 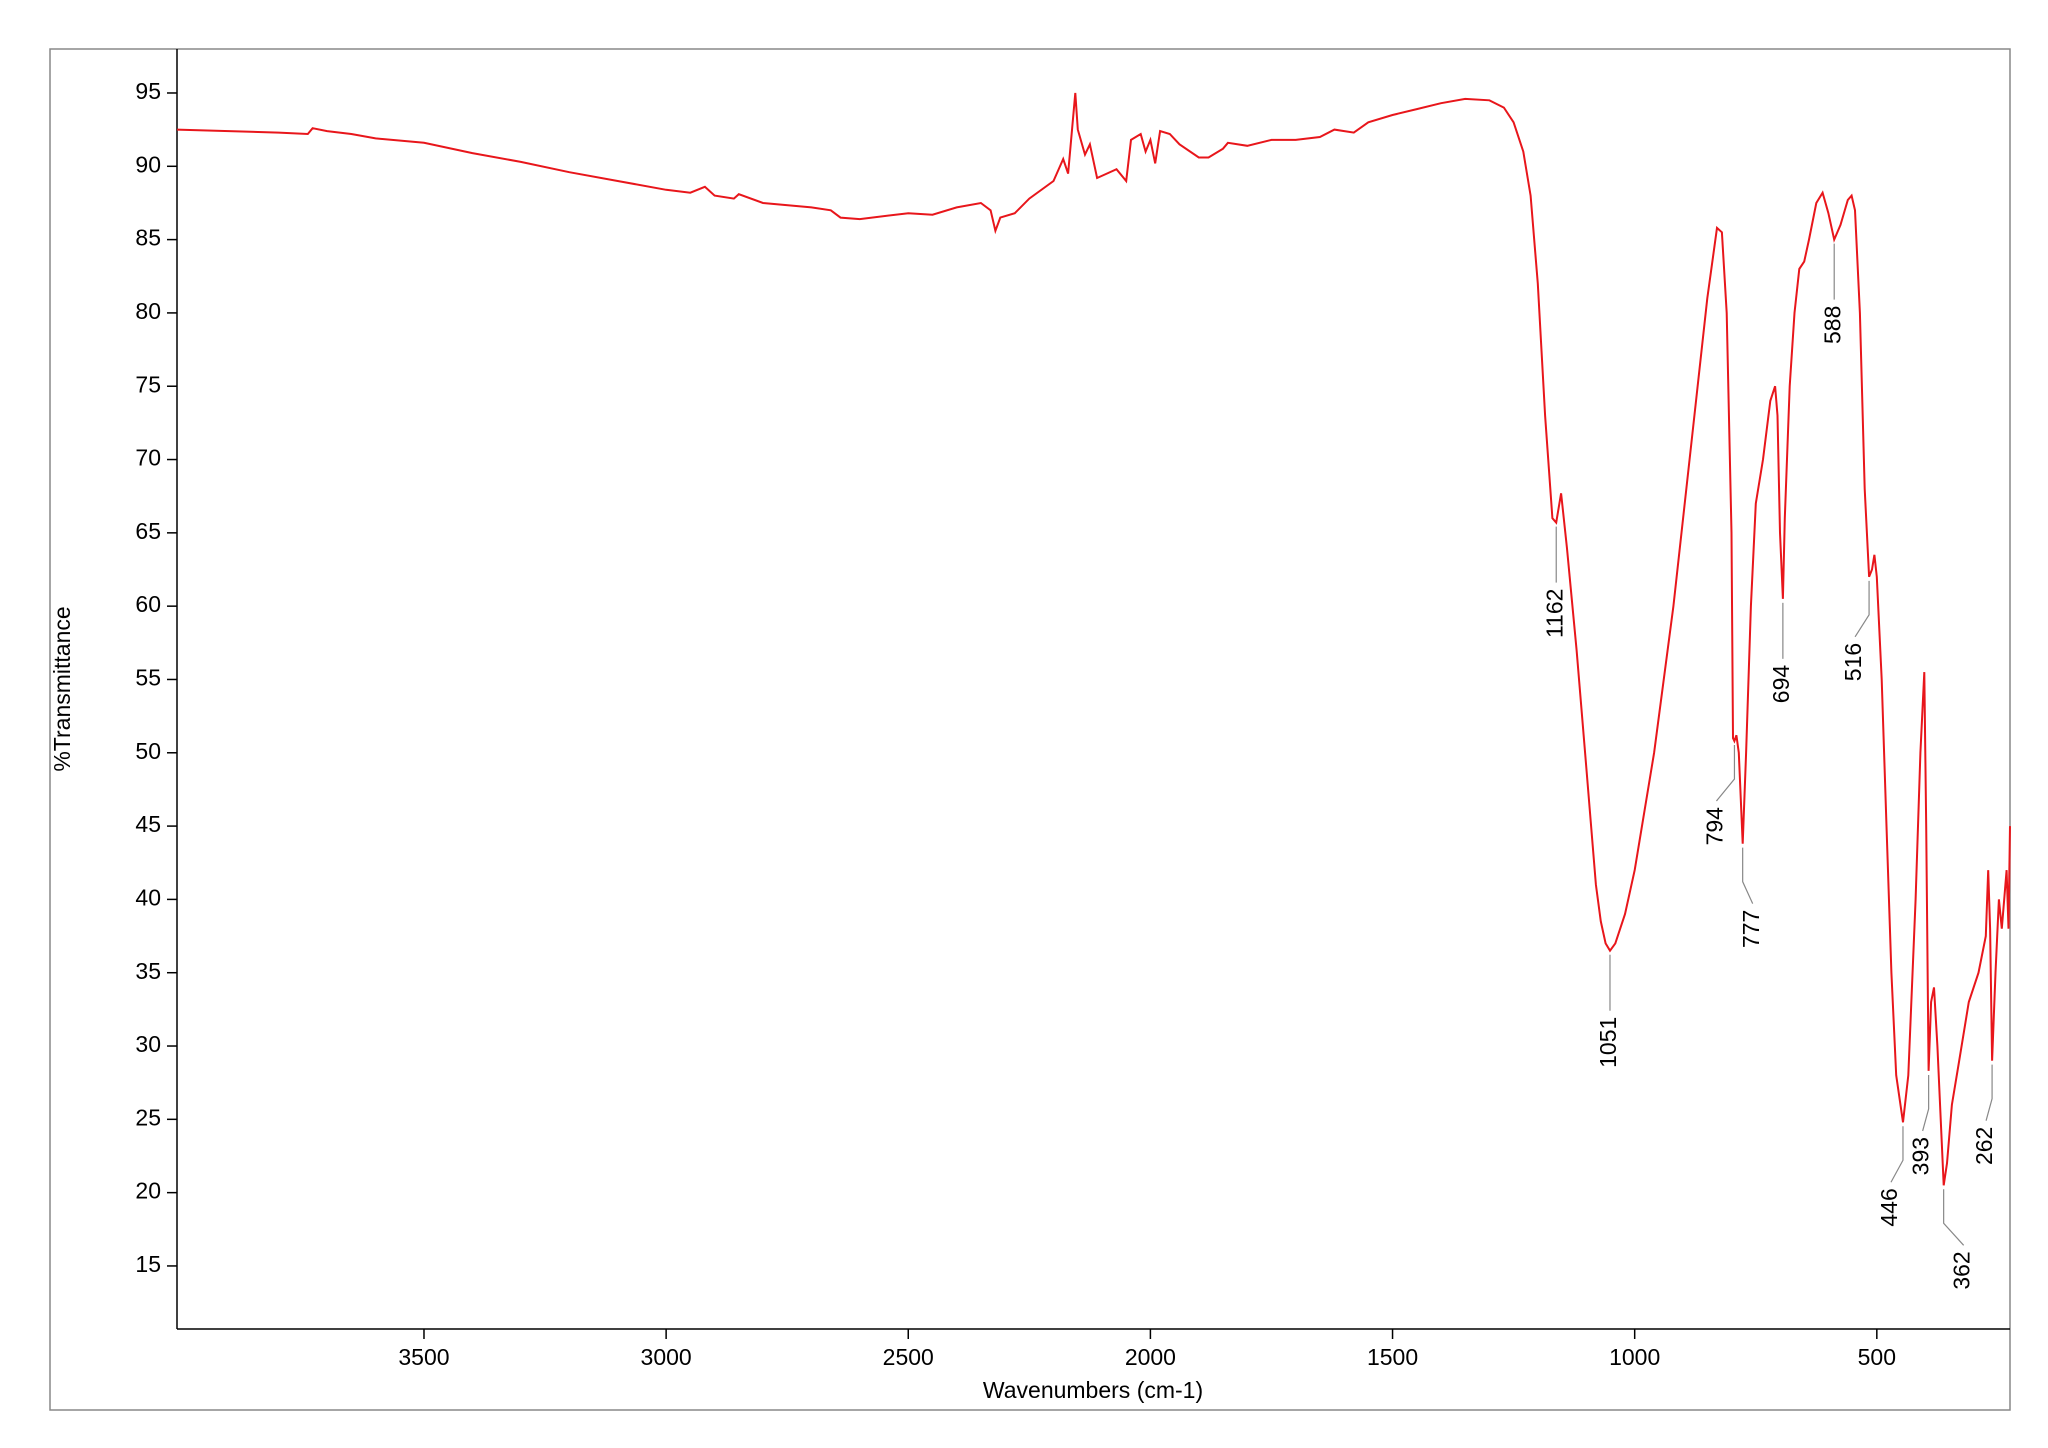 I want to click on peak-label: 694, so click(x=1781, y=684).